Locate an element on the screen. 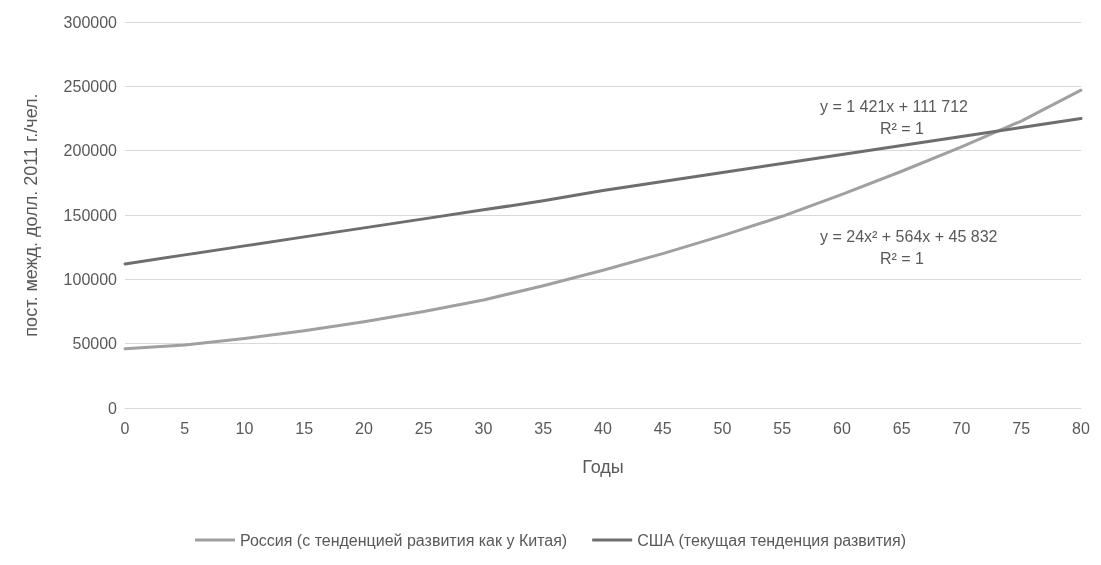 Image resolution: width=1101 pixels, height=565 pixels. y-tick-label: 0 is located at coordinates (113, 408).